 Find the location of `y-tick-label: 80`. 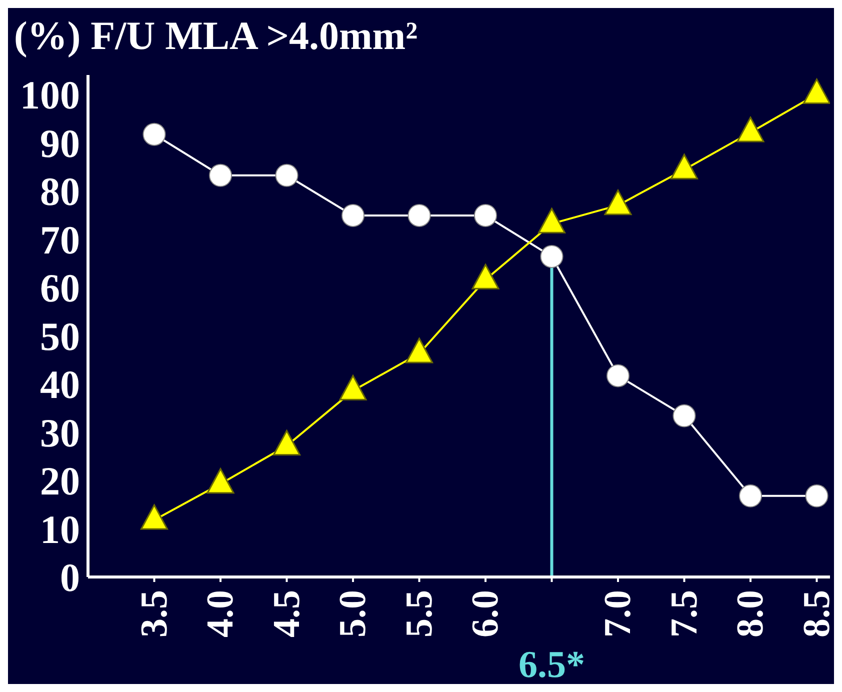

y-tick-label: 80 is located at coordinates (60, 191).